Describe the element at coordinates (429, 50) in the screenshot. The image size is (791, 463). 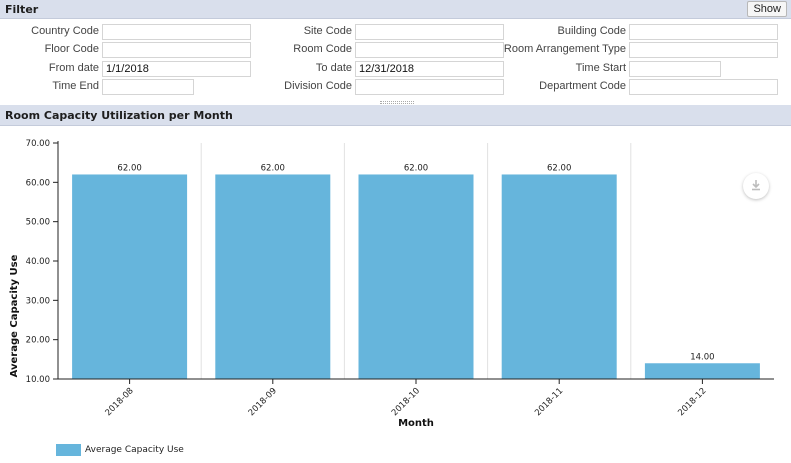
I see `room-code-input` at that location.